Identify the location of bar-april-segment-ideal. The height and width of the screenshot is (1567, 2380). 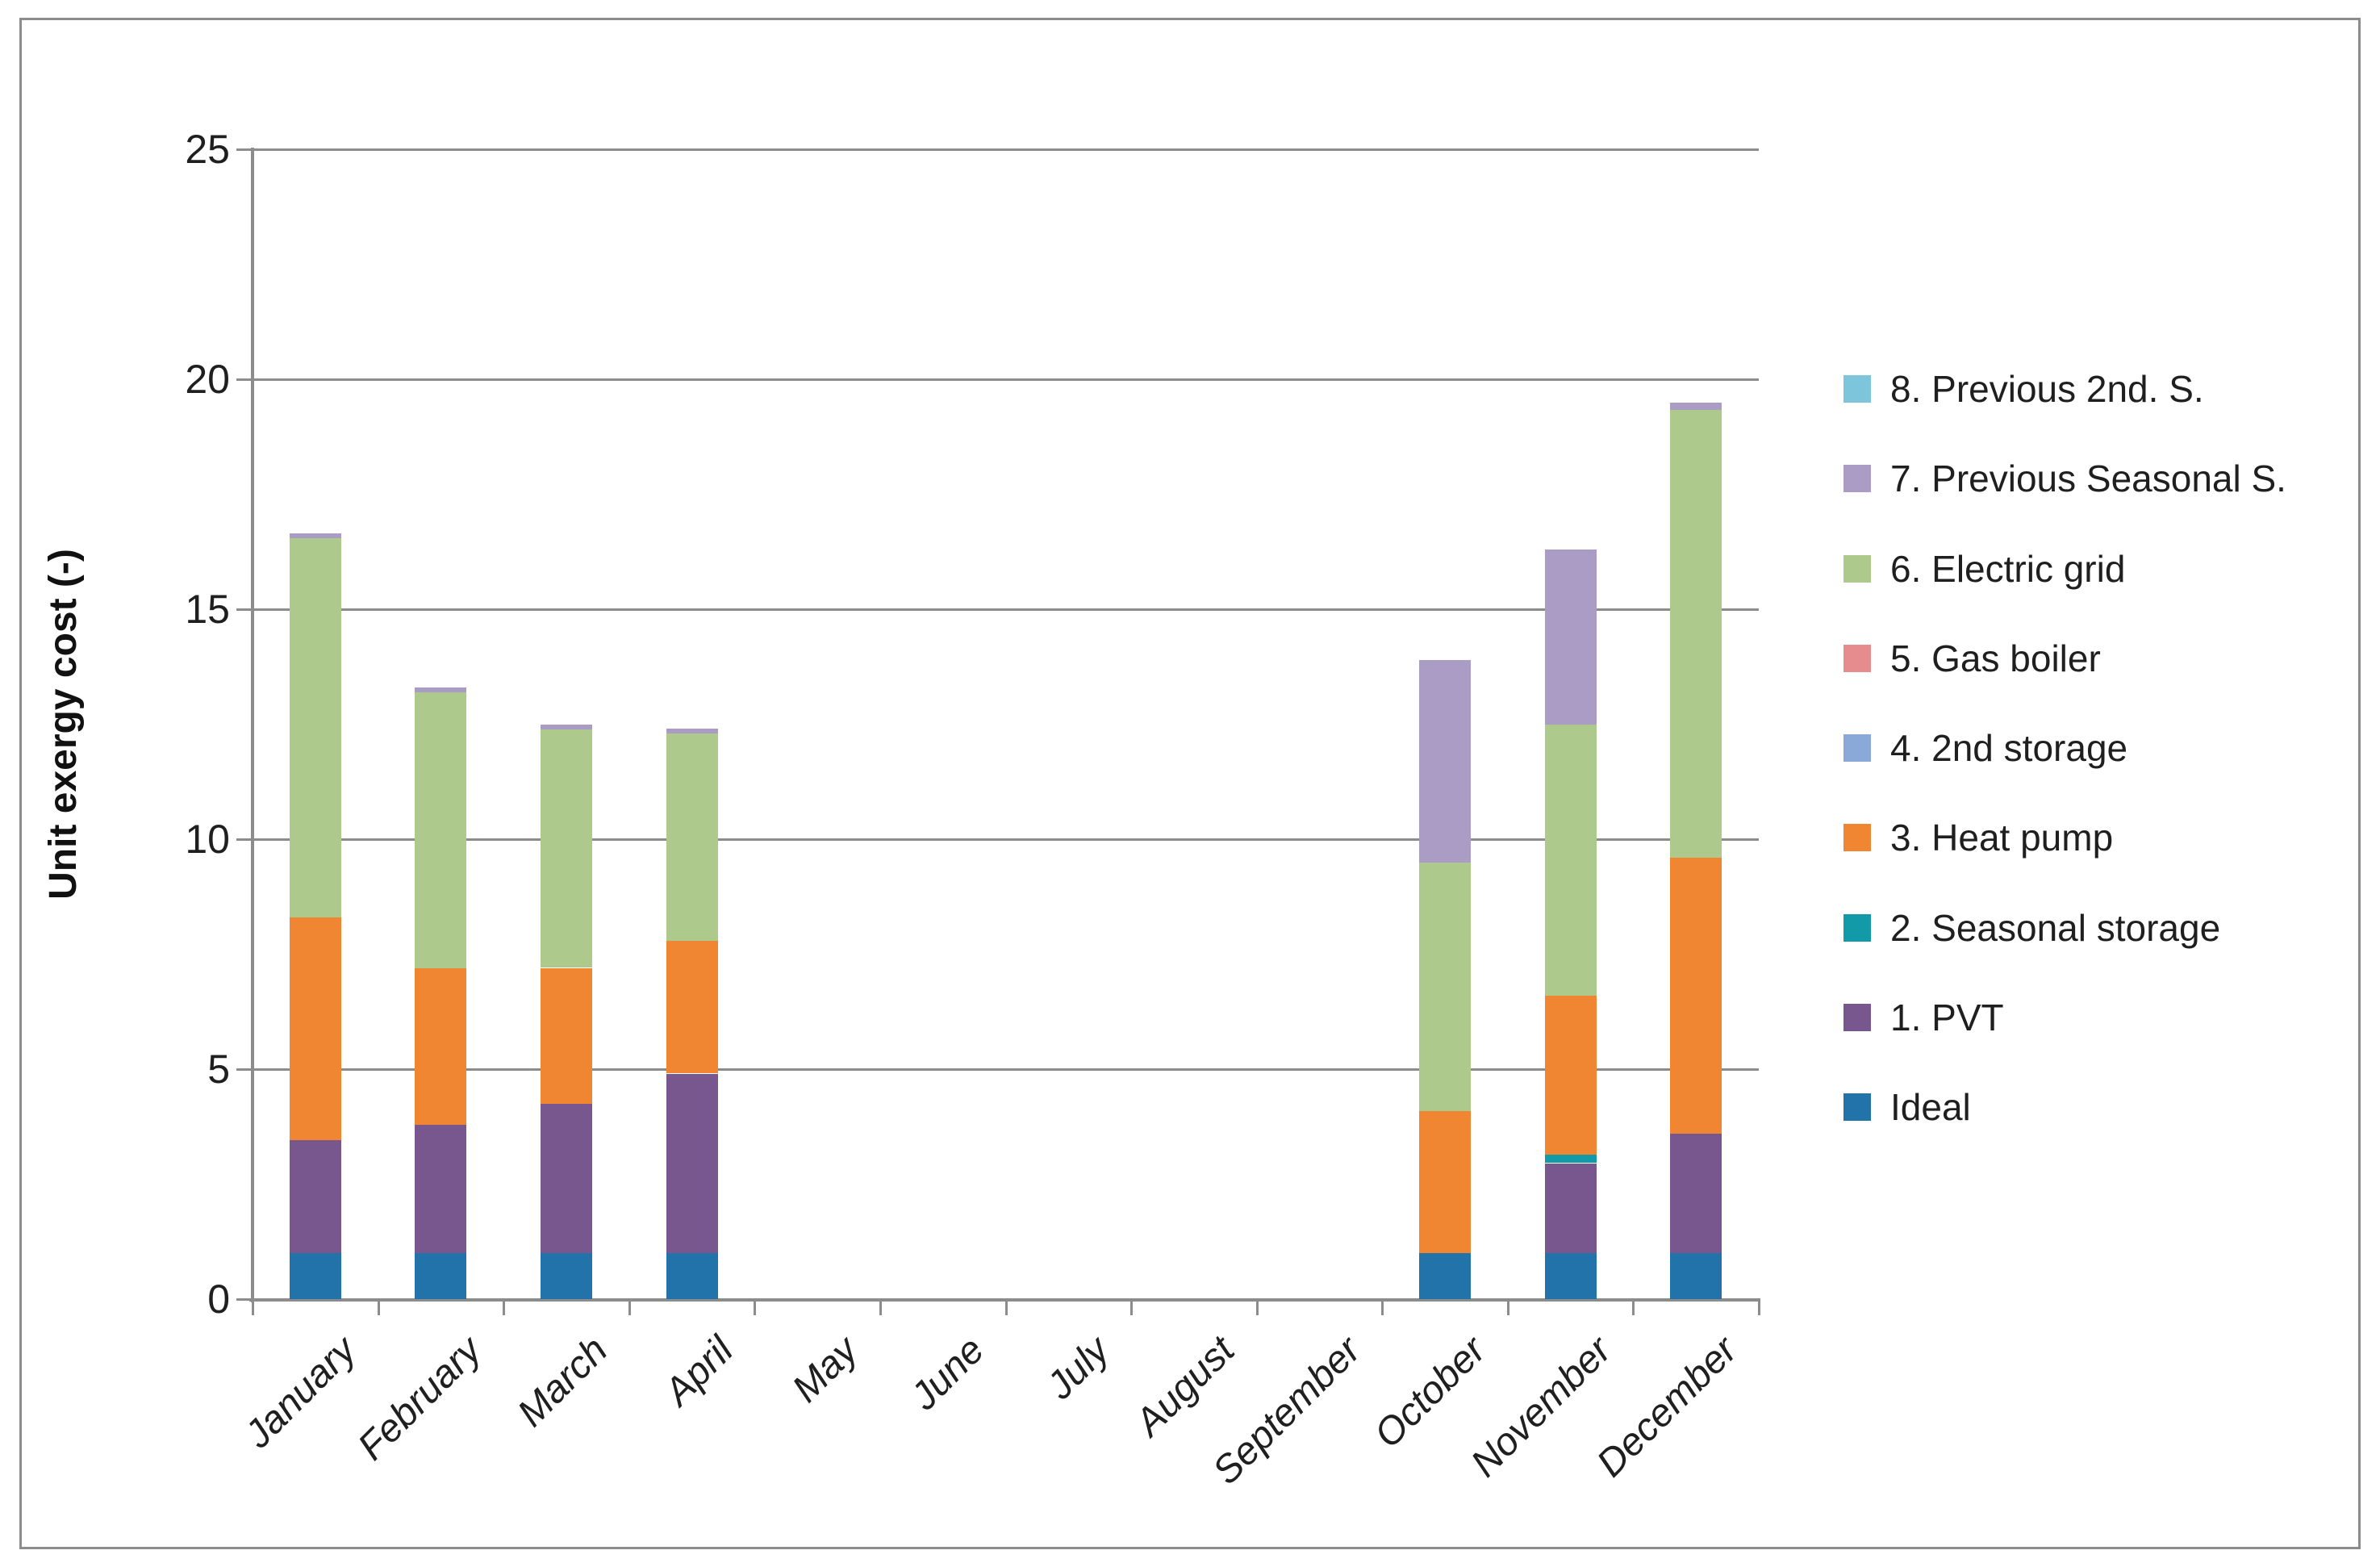
(692, 1276).